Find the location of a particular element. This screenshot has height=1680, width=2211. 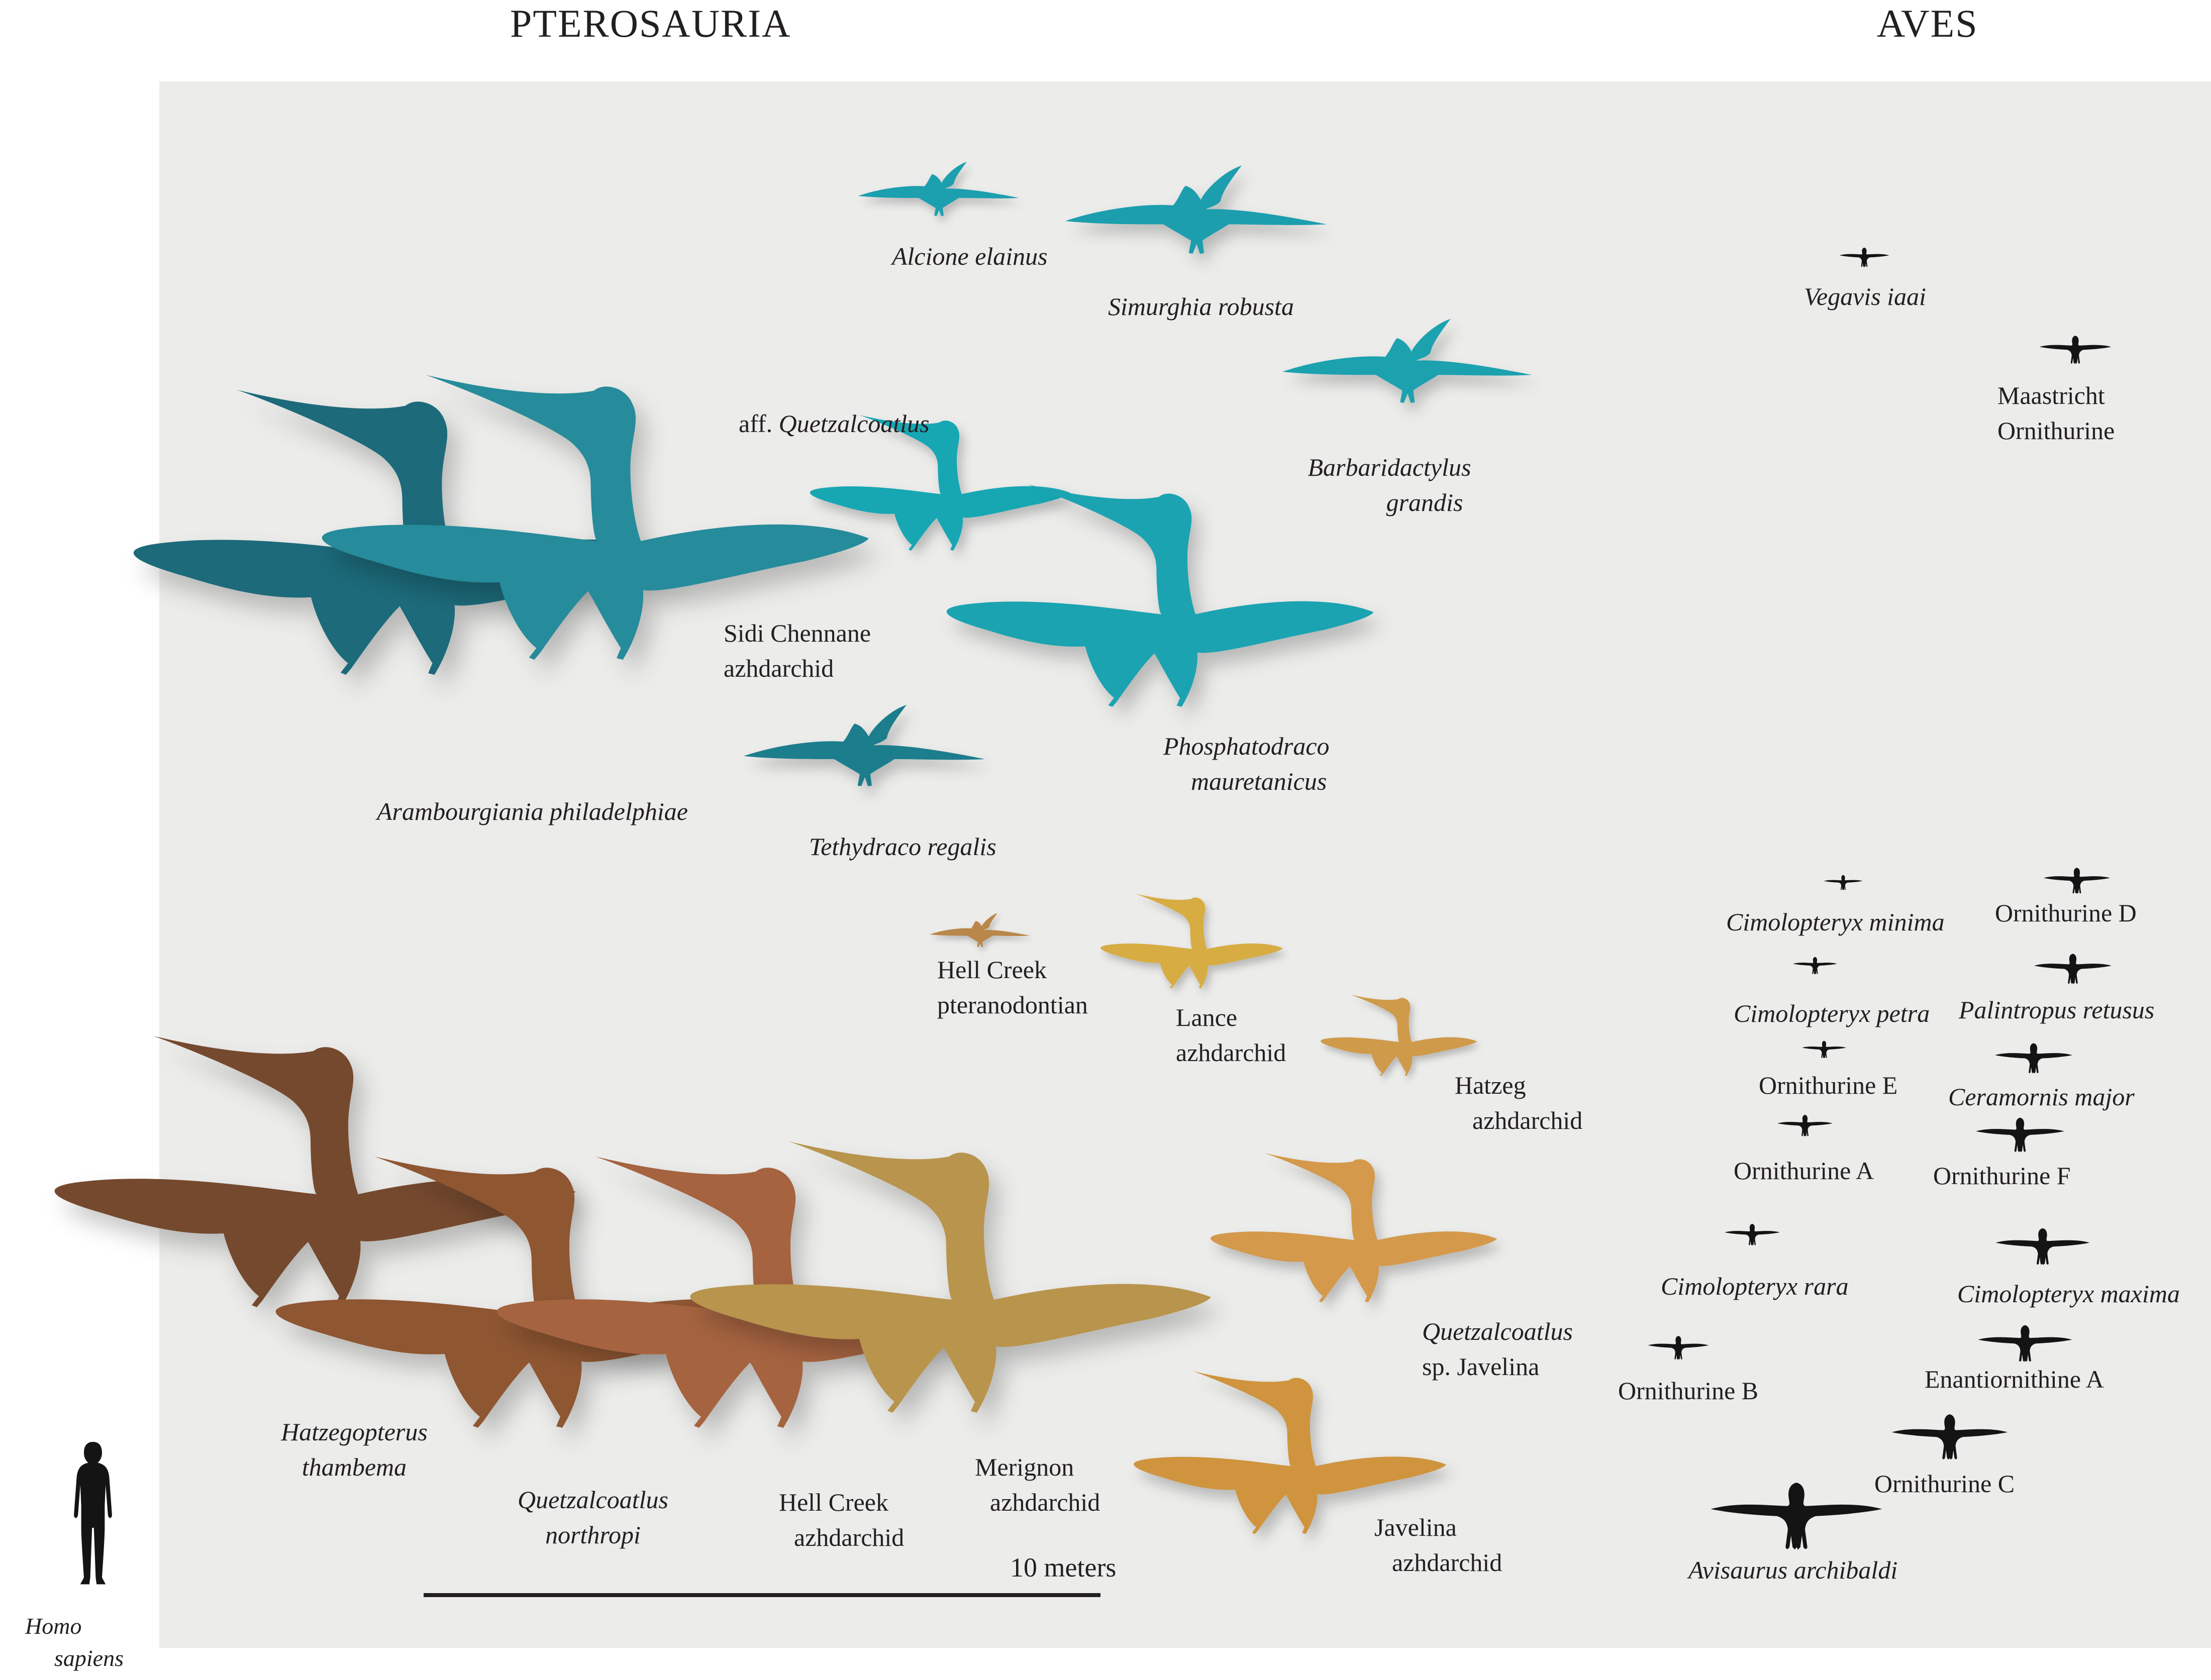

label-alcione: Alcione elainus is located at coordinates (970, 256).